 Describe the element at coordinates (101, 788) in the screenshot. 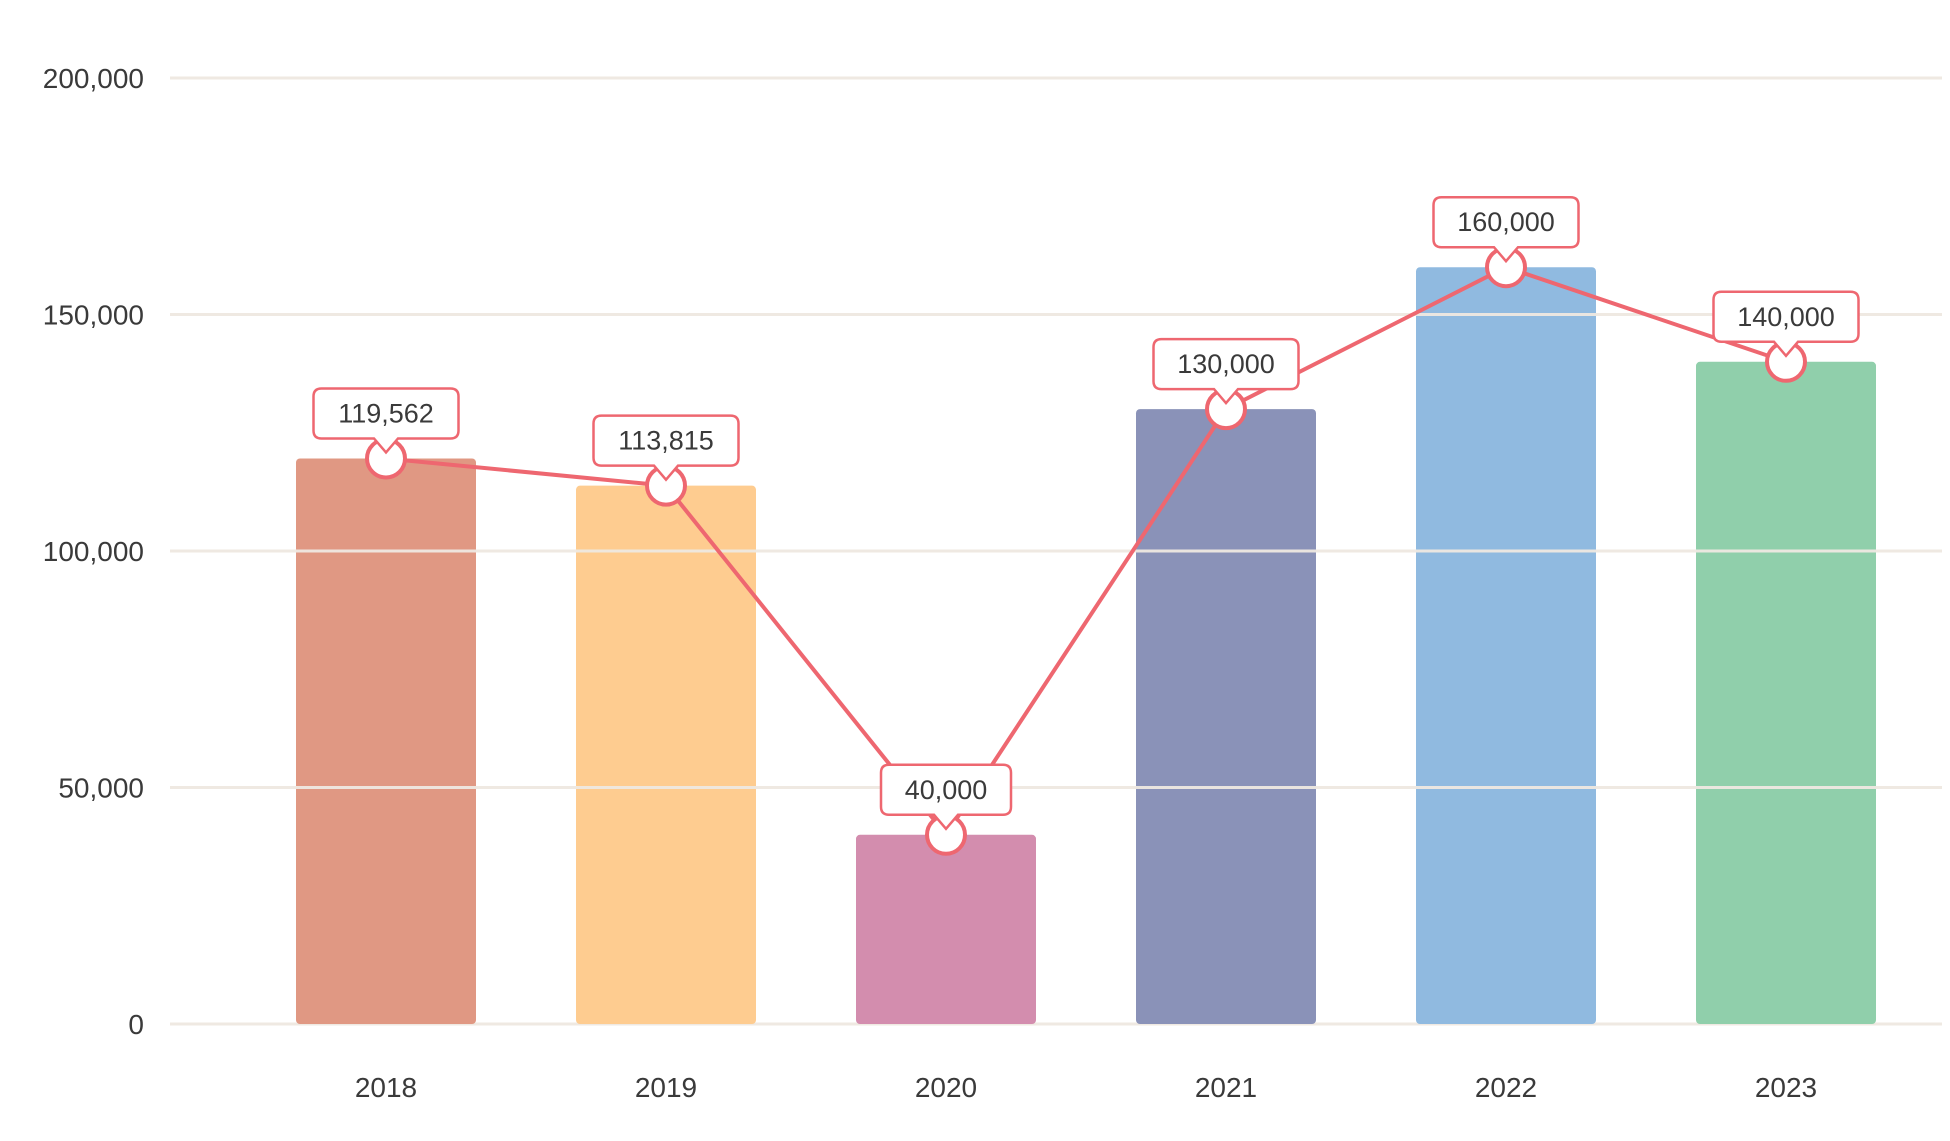

I see `y-tick-label: 50,000` at that location.